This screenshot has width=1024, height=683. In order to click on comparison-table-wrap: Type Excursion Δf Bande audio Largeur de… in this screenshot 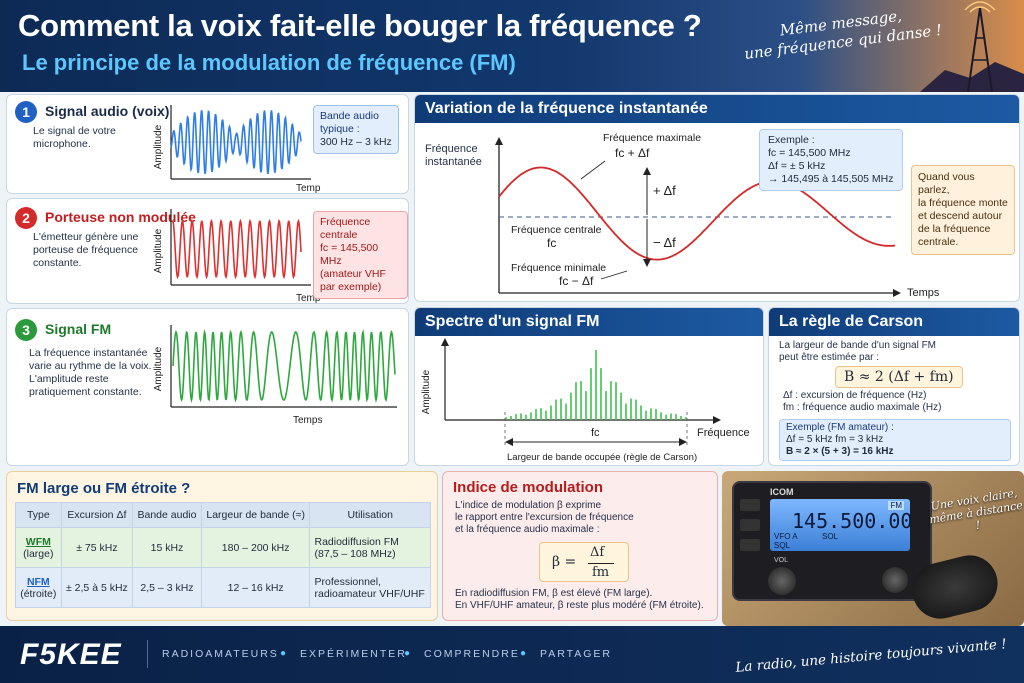, I will do `click(223, 555)`.